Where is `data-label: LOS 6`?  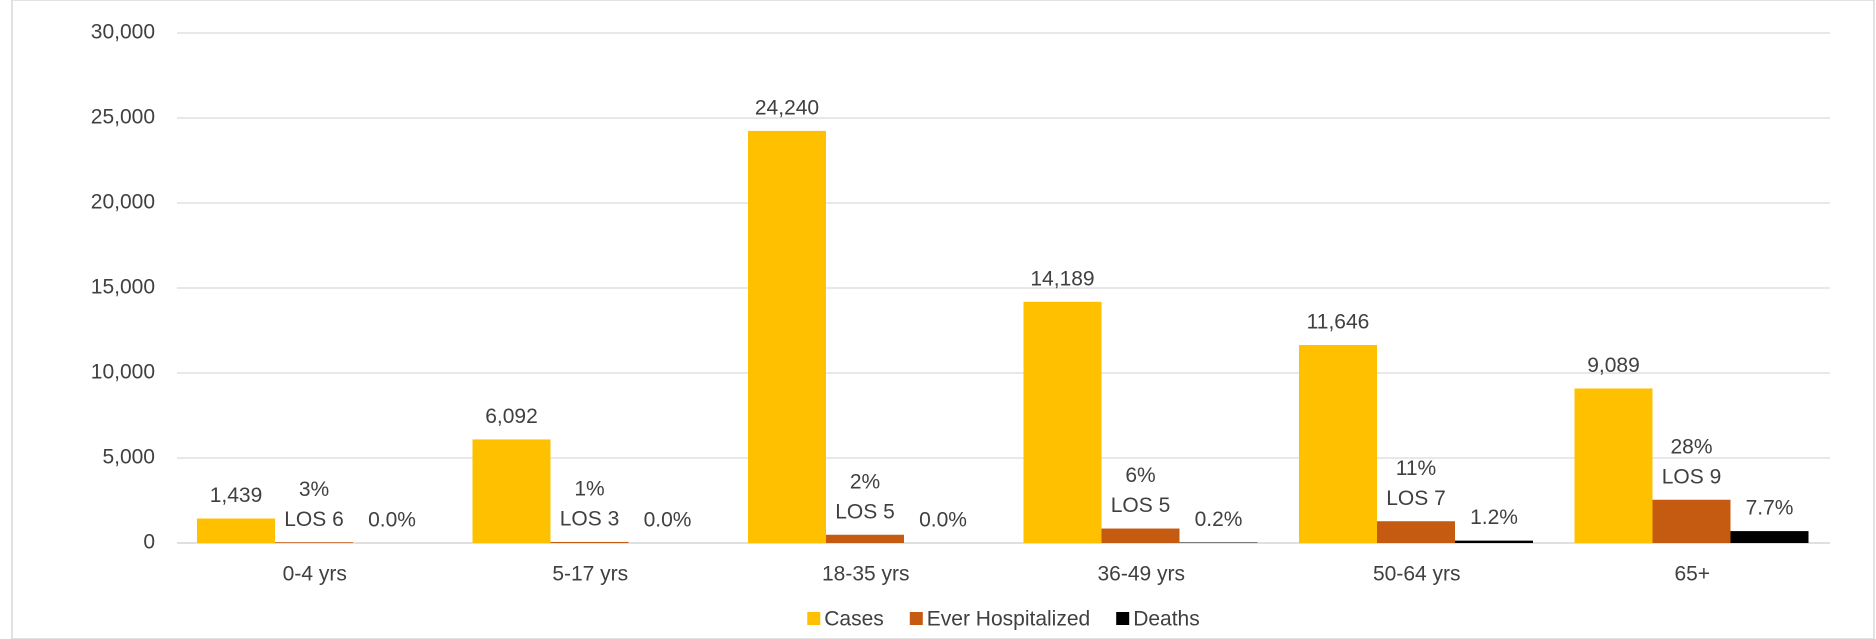 data-label: LOS 6 is located at coordinates (314, 519).